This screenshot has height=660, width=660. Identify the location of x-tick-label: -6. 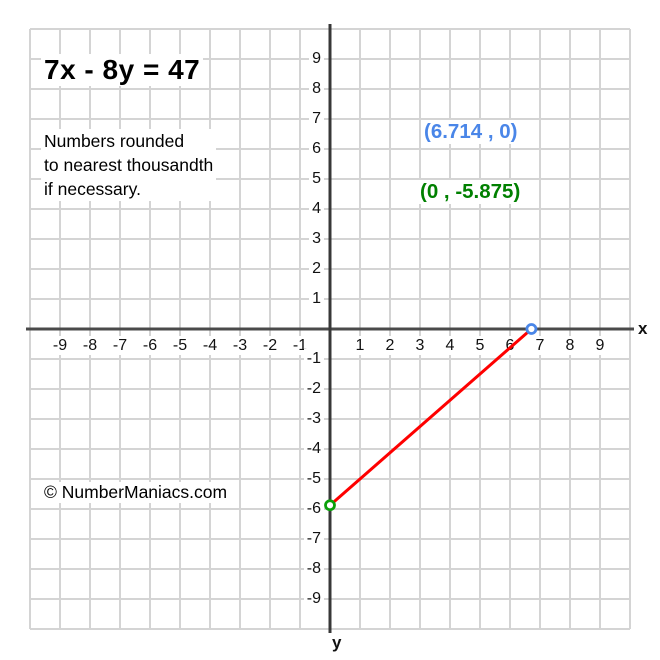
(150, 345).